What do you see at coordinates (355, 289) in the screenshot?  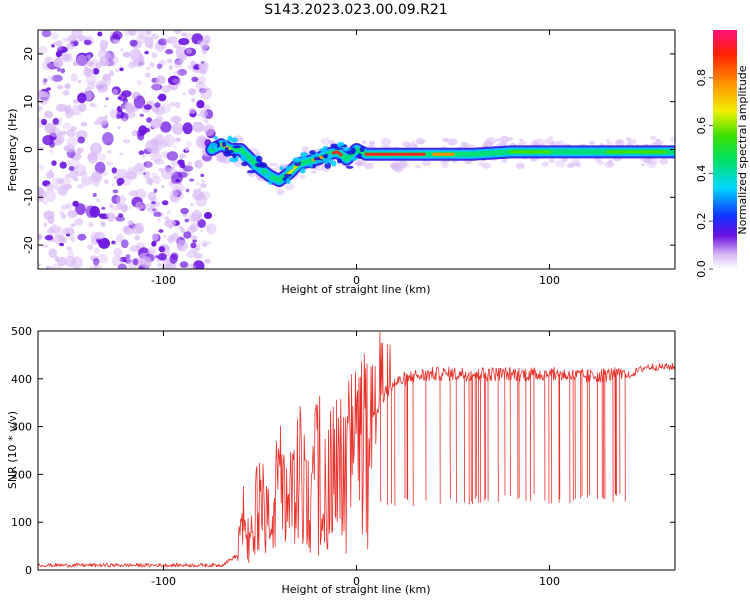 I see `spectrogram-x-axis-label: Height of straight line (km)` at bounding box center [355, 289].